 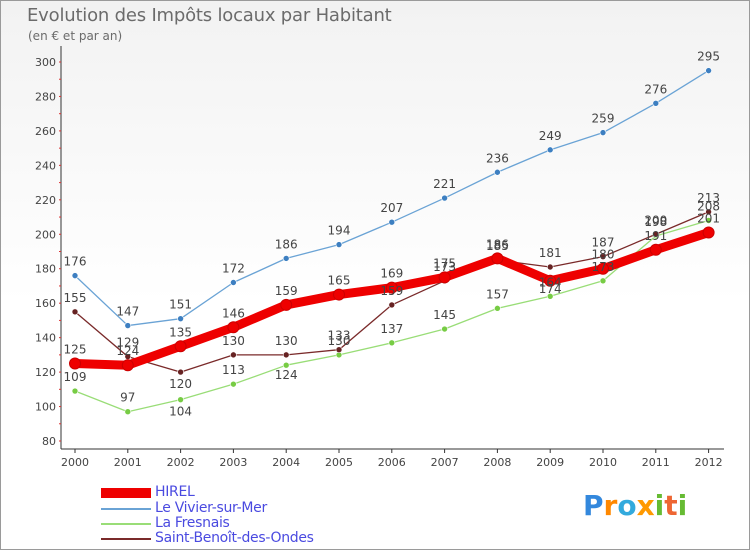 What do you see at coordinates (180, 412) in the screenshot?
I see `data-label-la-fresnais: 104` at bounding box center [180, 412].